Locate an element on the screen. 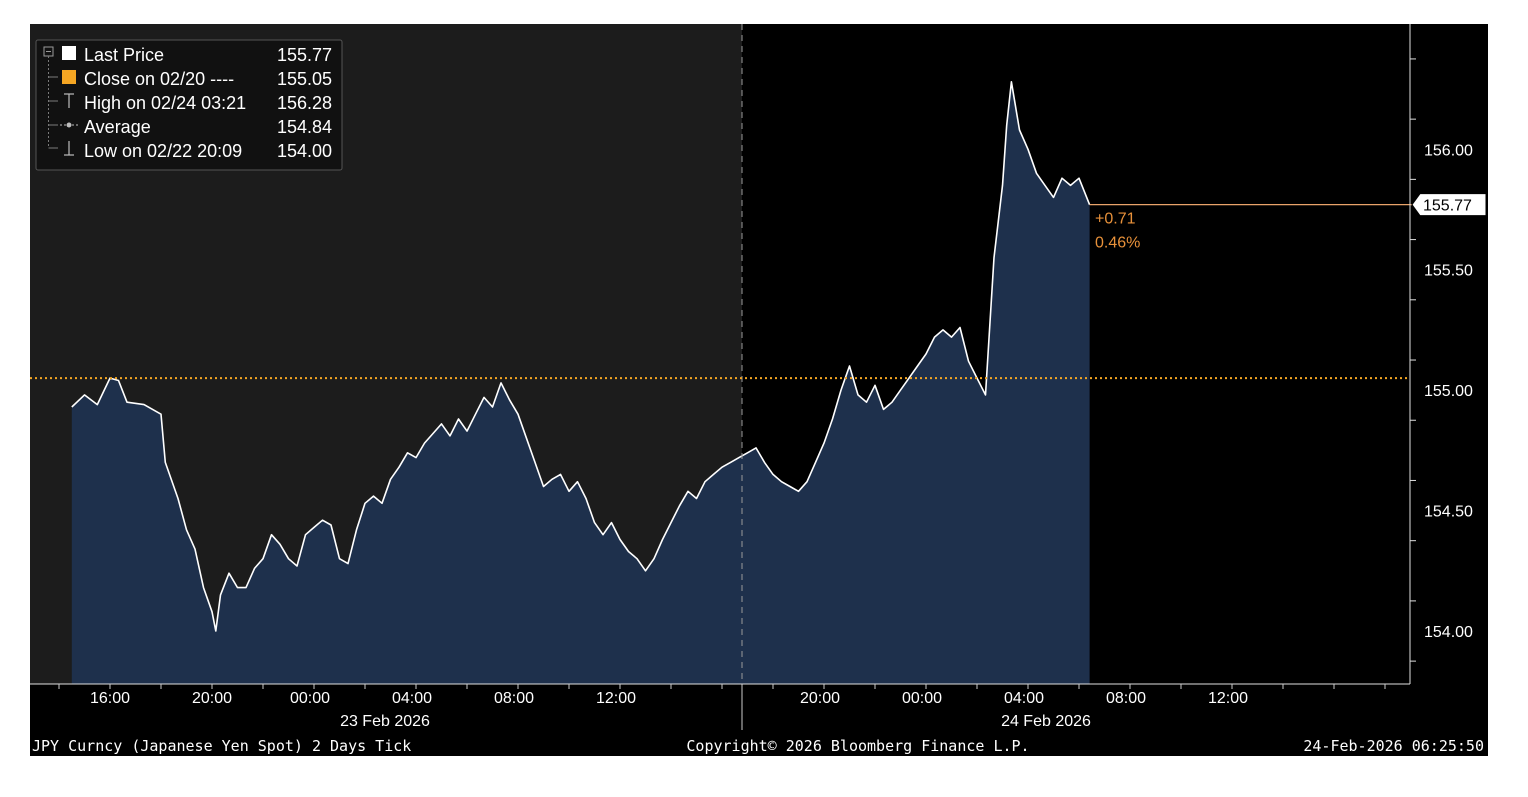 This screenshot has height=797, width=1528. legend-label-average: Average is located at coordinates (117, 127).